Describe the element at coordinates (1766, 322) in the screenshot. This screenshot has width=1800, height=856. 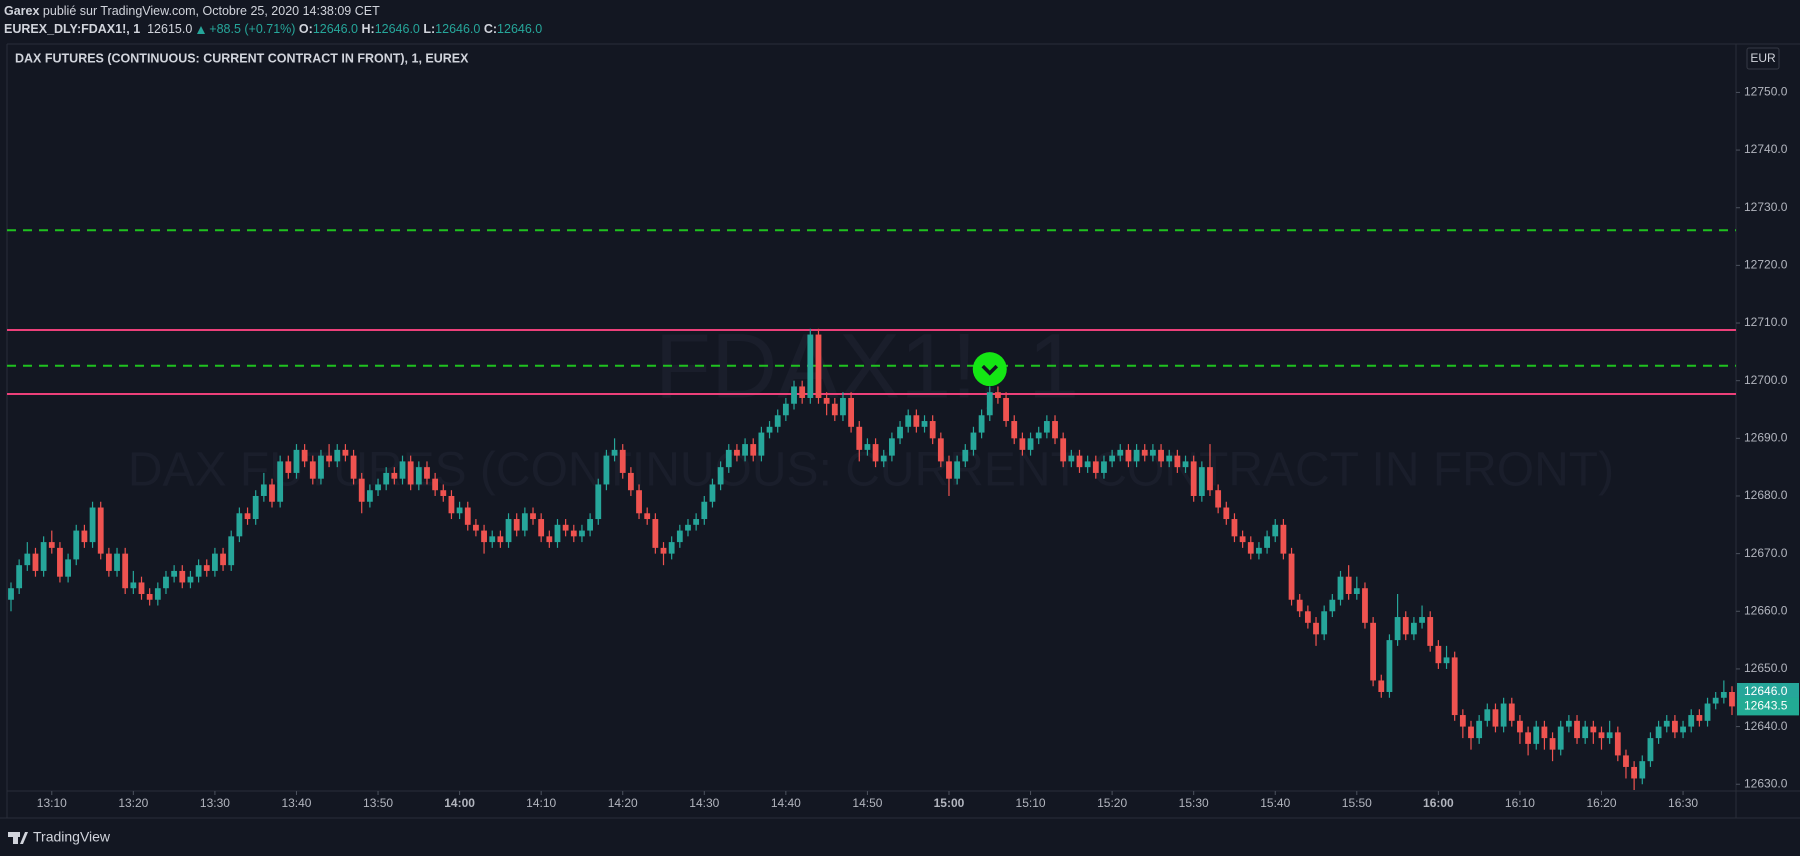
I see `y-tick-label: 12710.0` at that location.